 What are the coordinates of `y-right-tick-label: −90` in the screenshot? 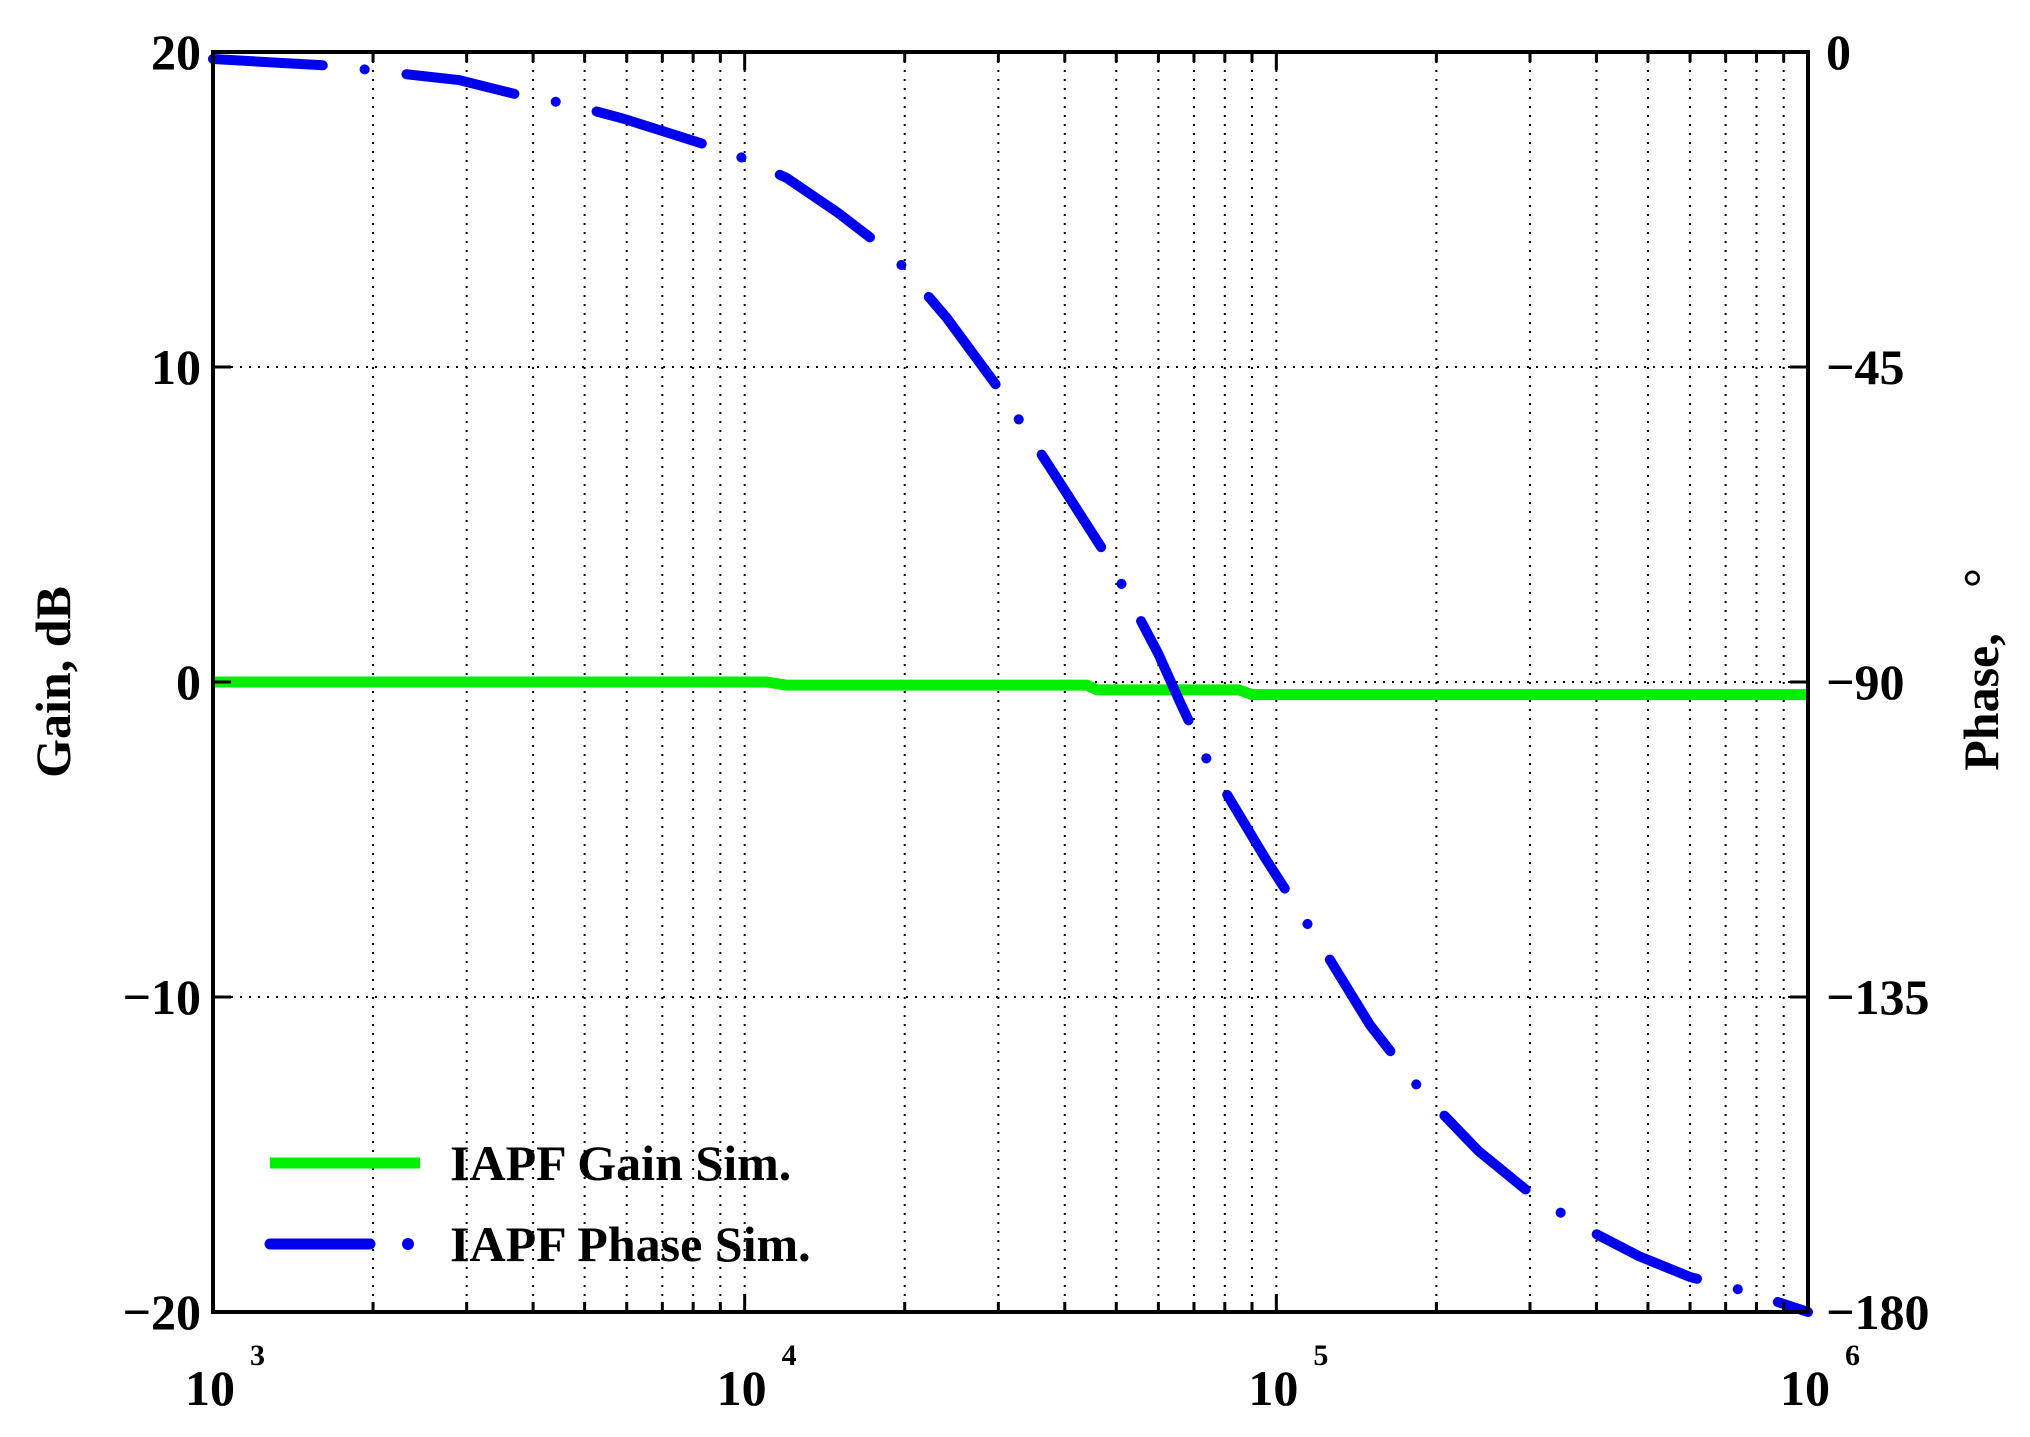 It's located at (1865, 682).